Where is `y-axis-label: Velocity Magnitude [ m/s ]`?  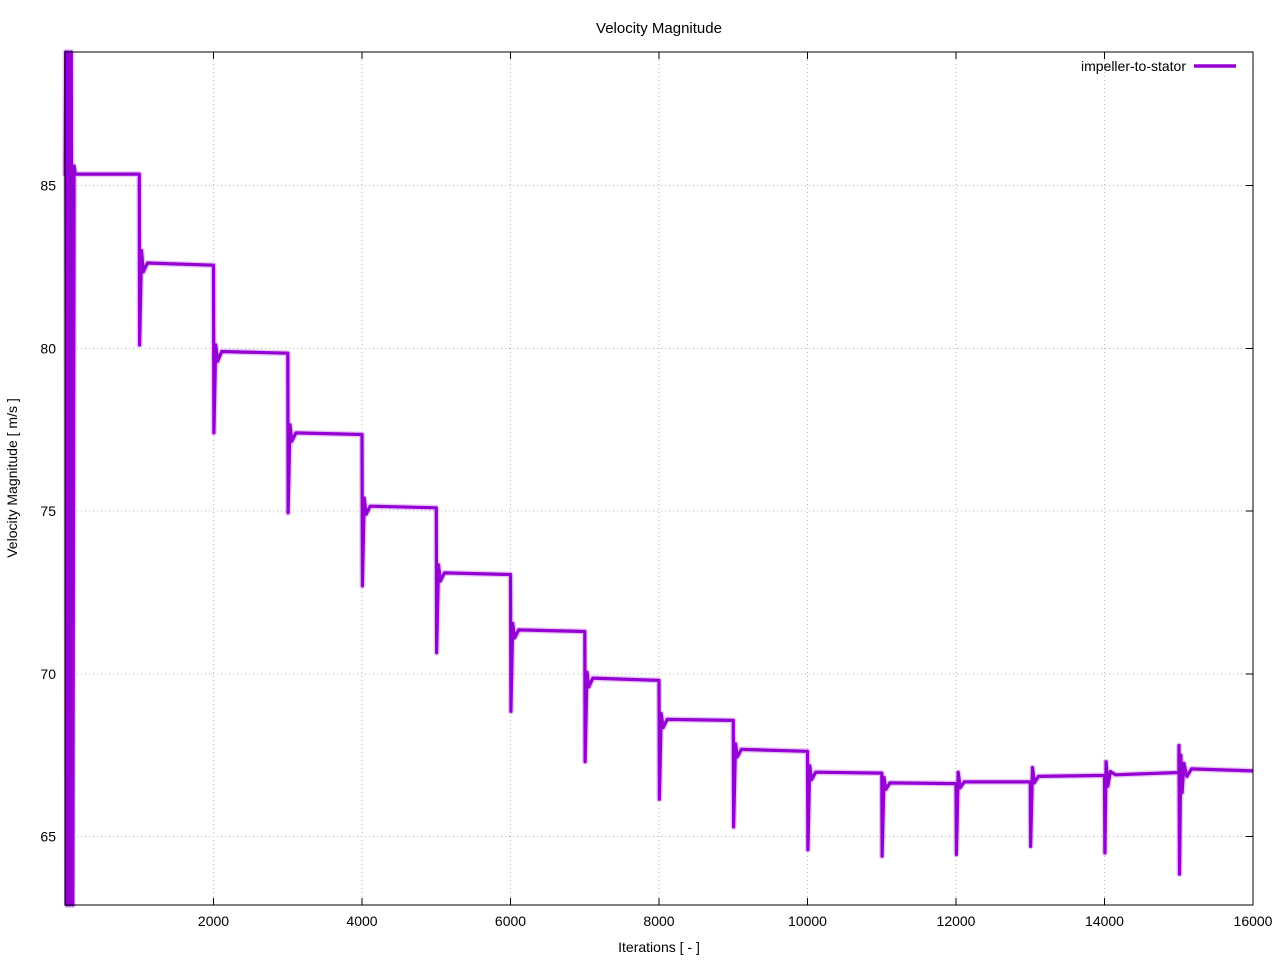 y-axis-label: Velocity Magnitude [ m/s ] is located at coordinates (12, 478).